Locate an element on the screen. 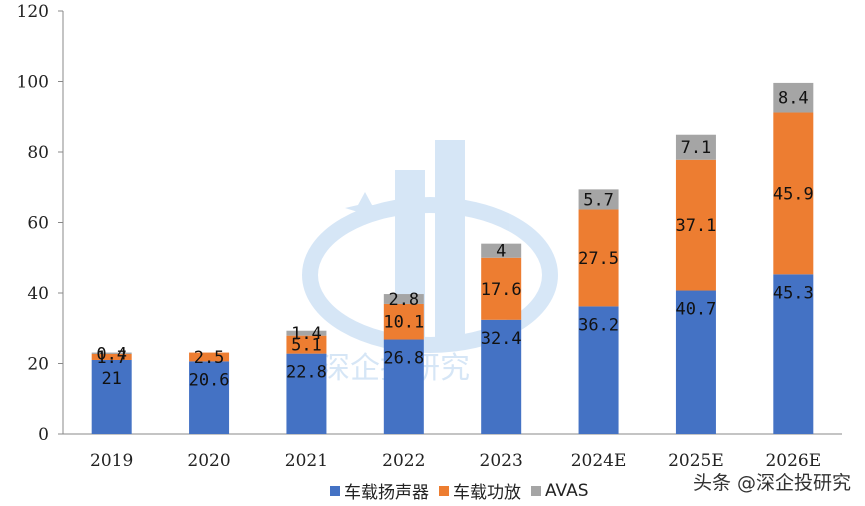  data-label: 1.4 is located at coordinates (306, 334).